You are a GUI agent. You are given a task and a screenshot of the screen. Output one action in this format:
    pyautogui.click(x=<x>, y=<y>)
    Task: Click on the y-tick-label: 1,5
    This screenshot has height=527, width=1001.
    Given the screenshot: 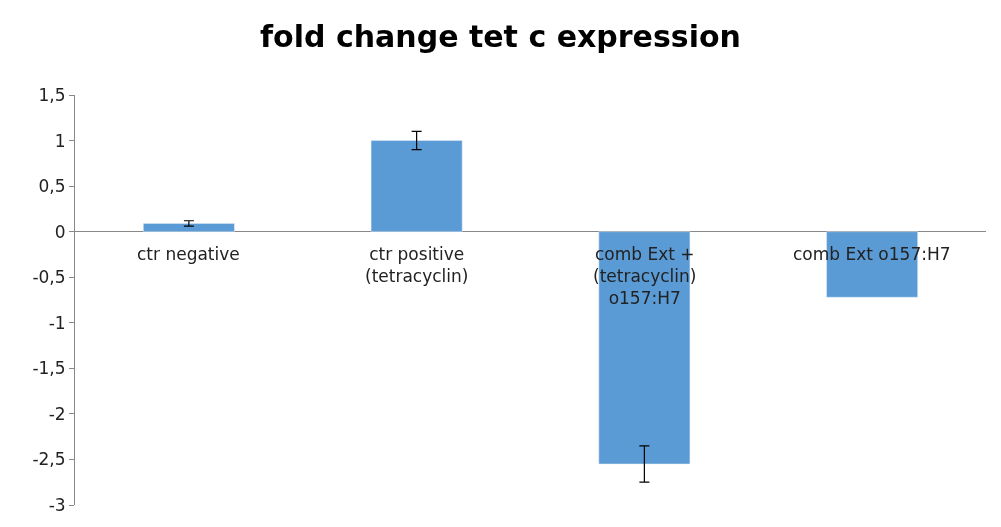 What is the action you would take?
    pyautogui.click(x=52, y=94)
    